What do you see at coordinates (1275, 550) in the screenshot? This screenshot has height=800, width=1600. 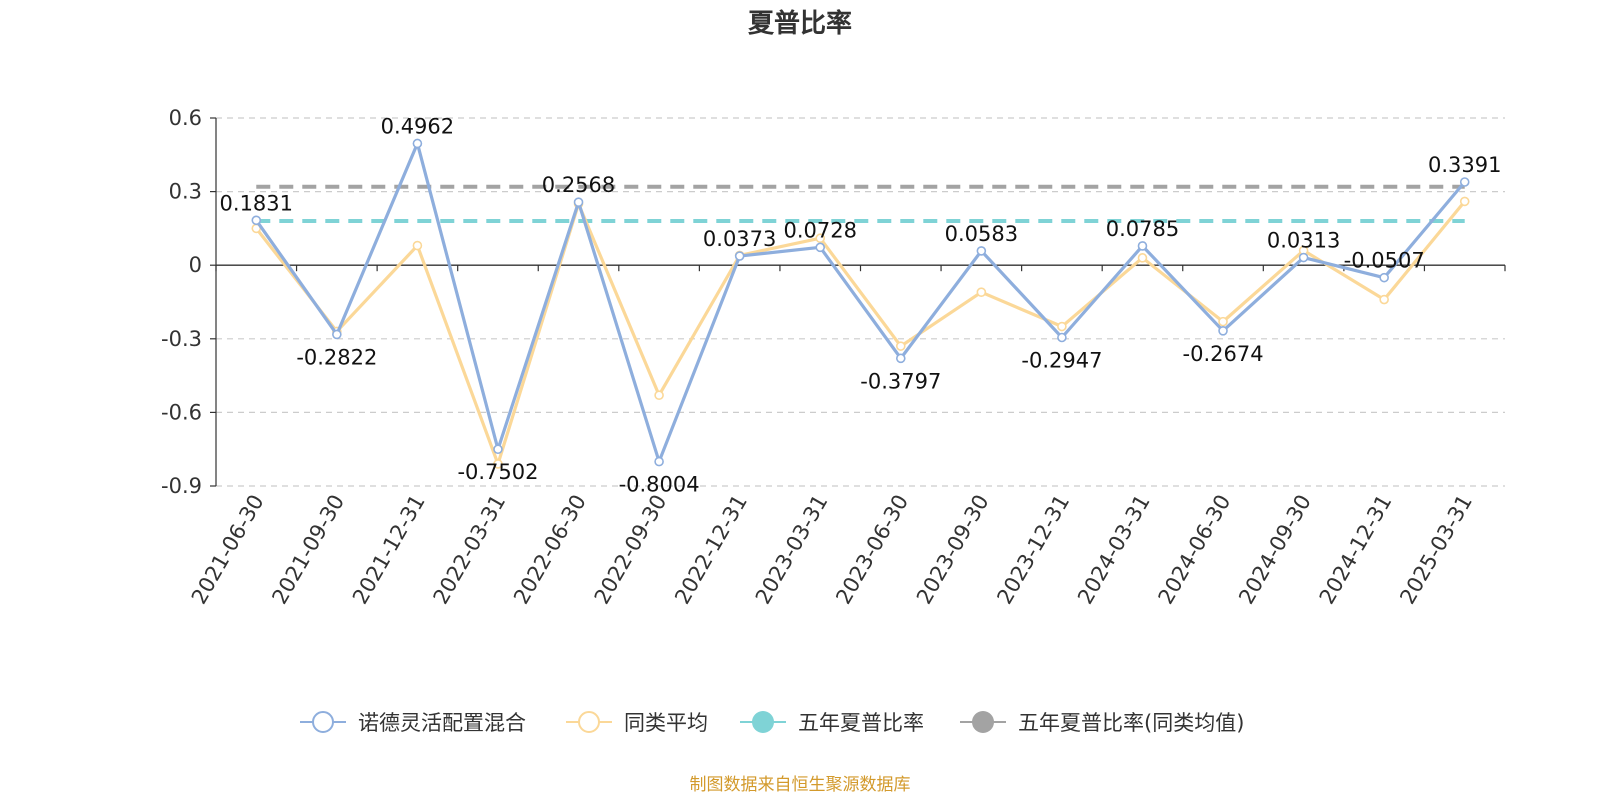 I see `x-tick-label: 2024-09-30` at bounding box center [1275, 550].